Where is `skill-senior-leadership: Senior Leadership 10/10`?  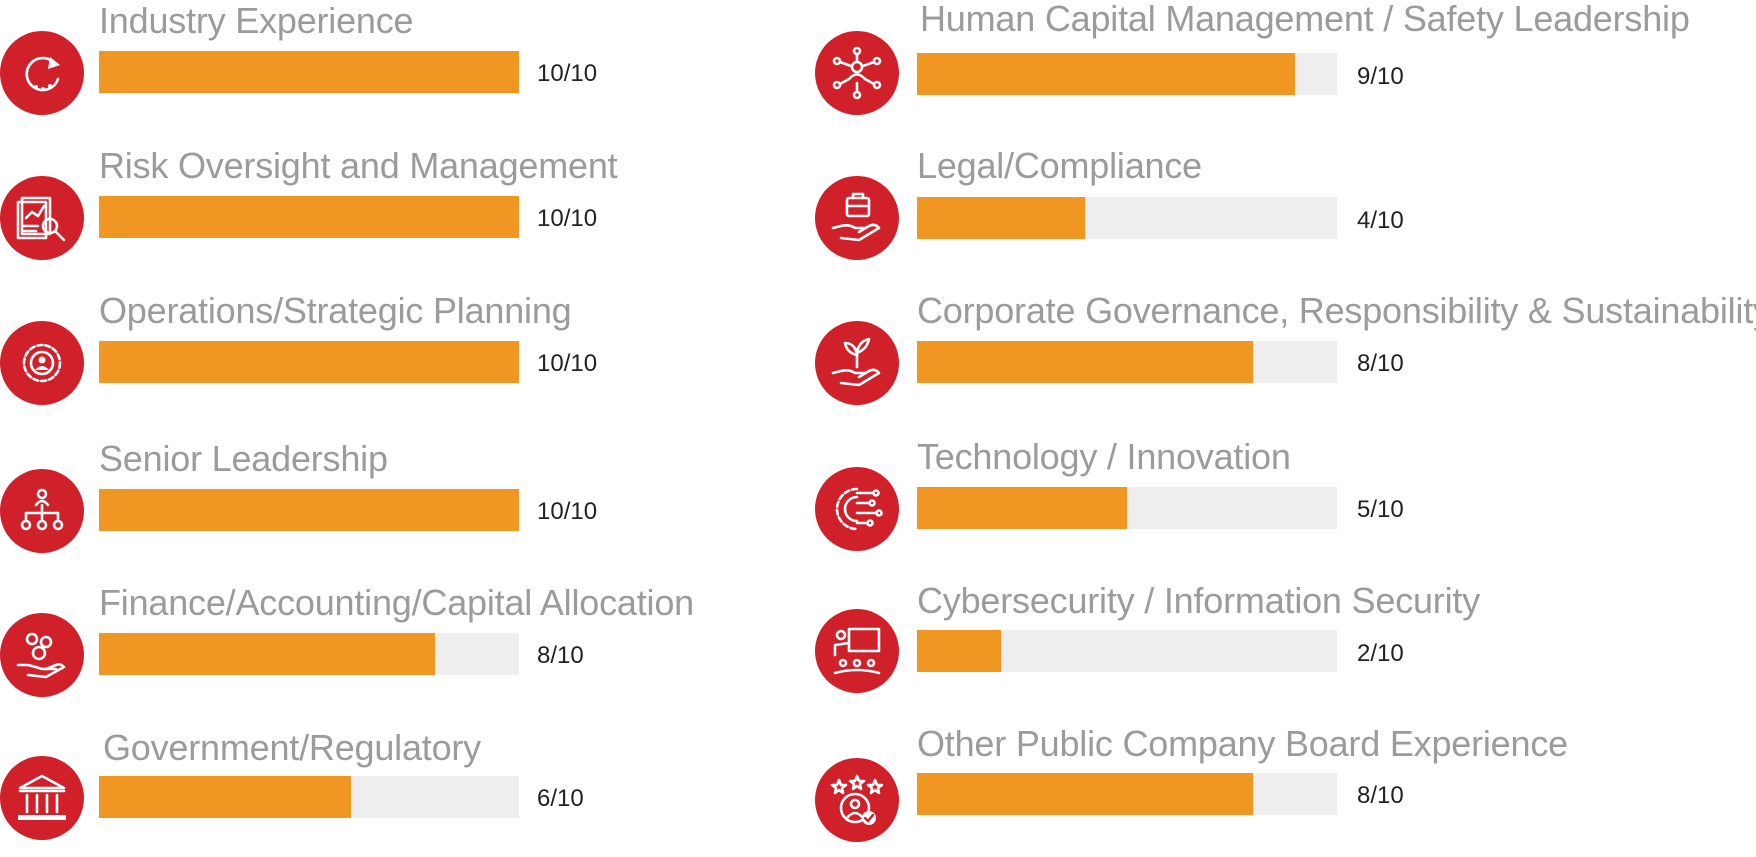 skill-senior-leadership: Senior Leadership 10/10 is located at coordinates (435, 503).